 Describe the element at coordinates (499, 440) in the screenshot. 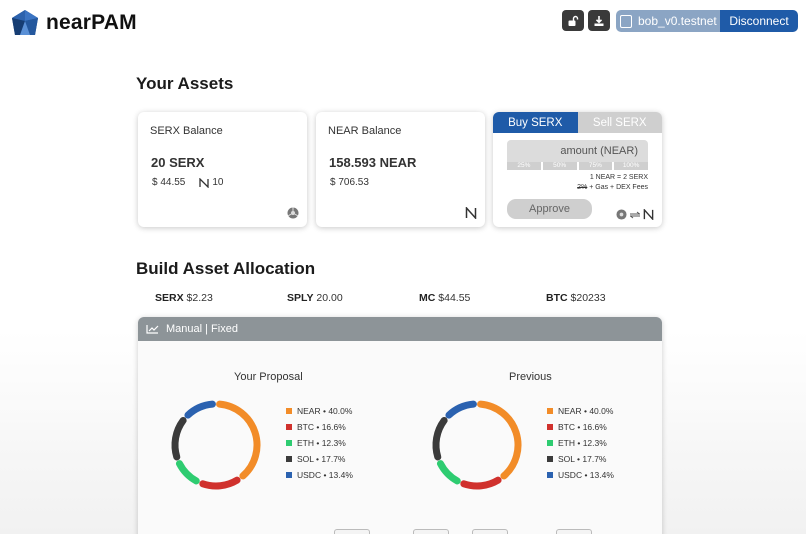

I see `previous-segment-near` at that location.